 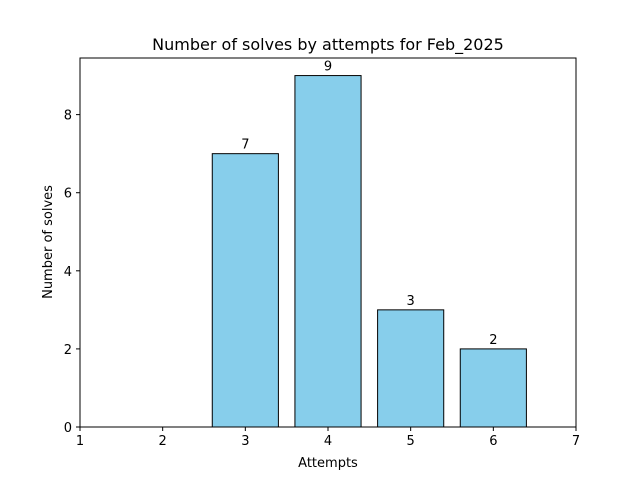 I want to click on data-label-3: 7, so click(x=245, y=145).